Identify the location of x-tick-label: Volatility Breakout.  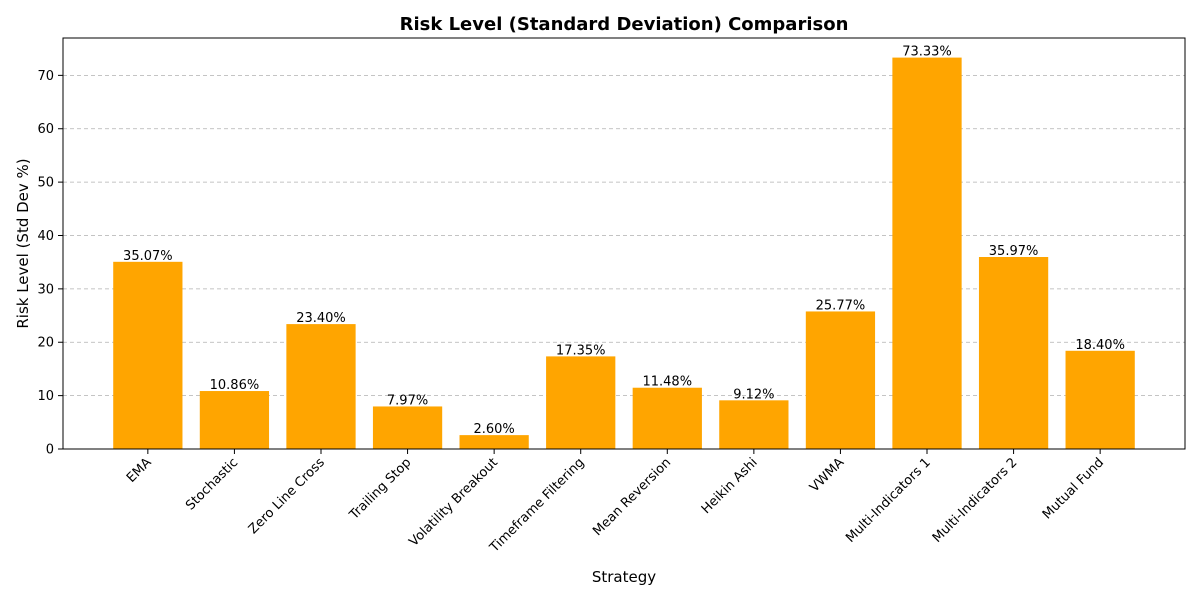
(454, 502).